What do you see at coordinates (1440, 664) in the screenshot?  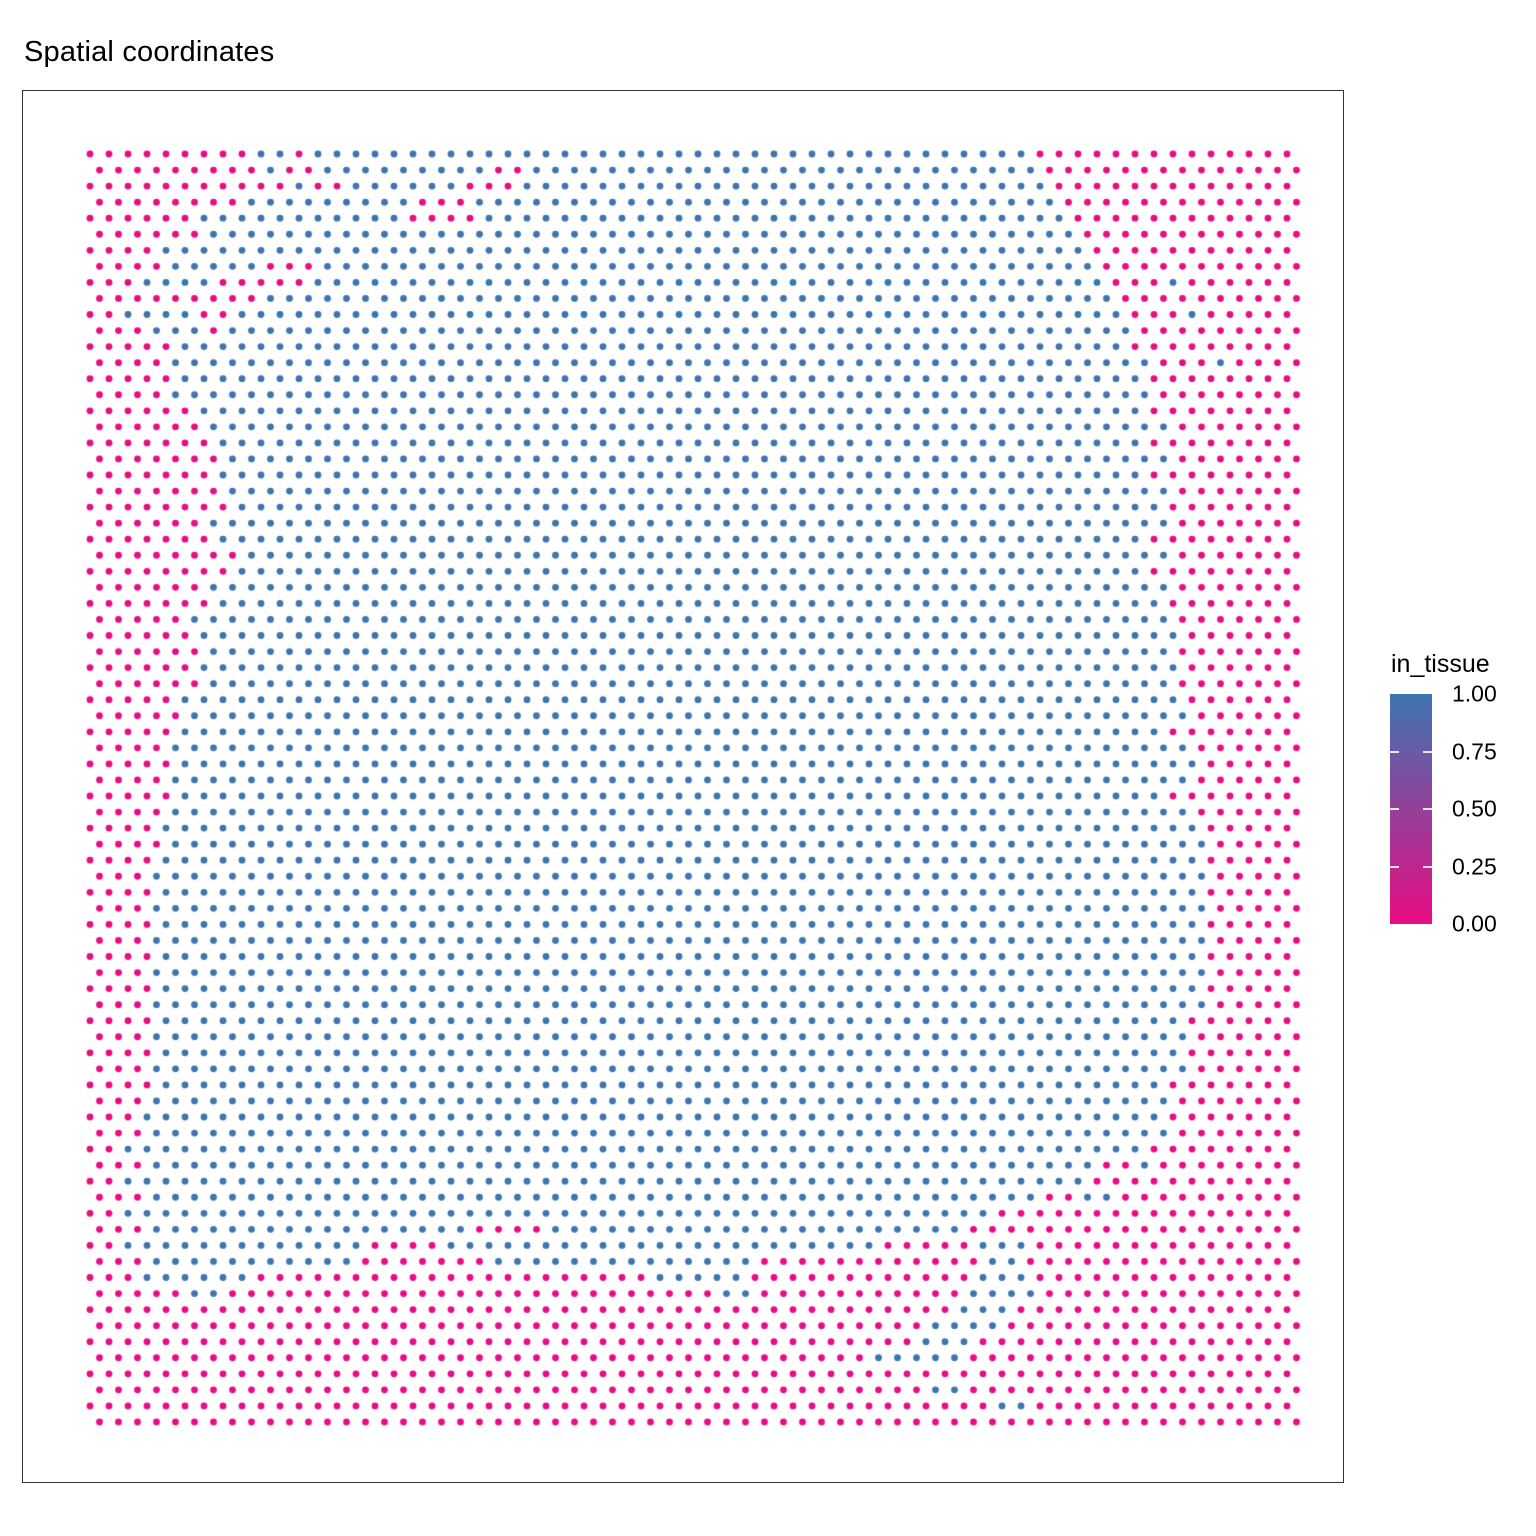 I see `legend-title: in_tissue` at bounding box center [1440, 664].